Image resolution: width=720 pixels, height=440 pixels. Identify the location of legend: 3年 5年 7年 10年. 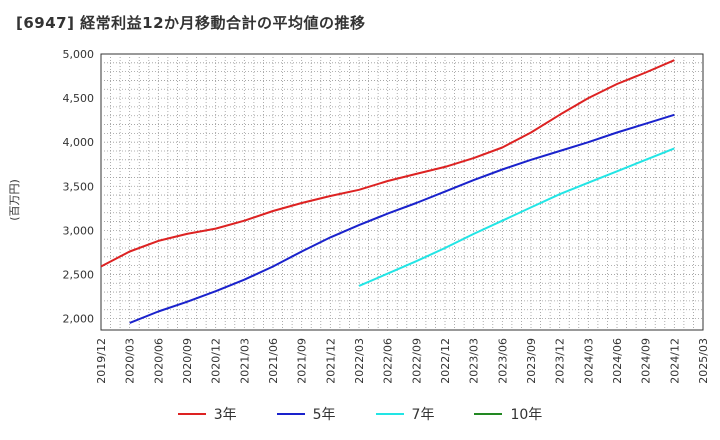
(360, 414).